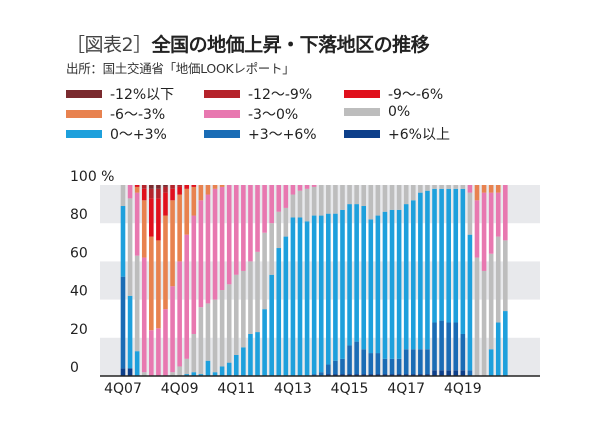  Describe the element at coordinates (280, 95) in the screenshot. I see `legend-label: -12〜-9%` at that location.